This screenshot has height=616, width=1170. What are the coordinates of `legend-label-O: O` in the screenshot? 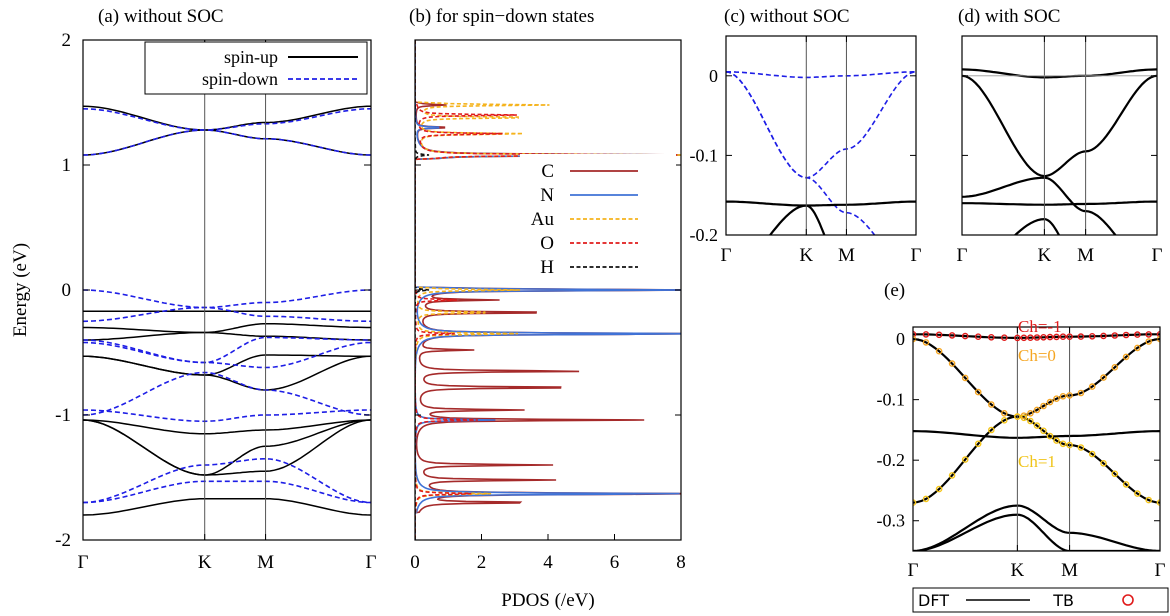 It's located at (547, 243).